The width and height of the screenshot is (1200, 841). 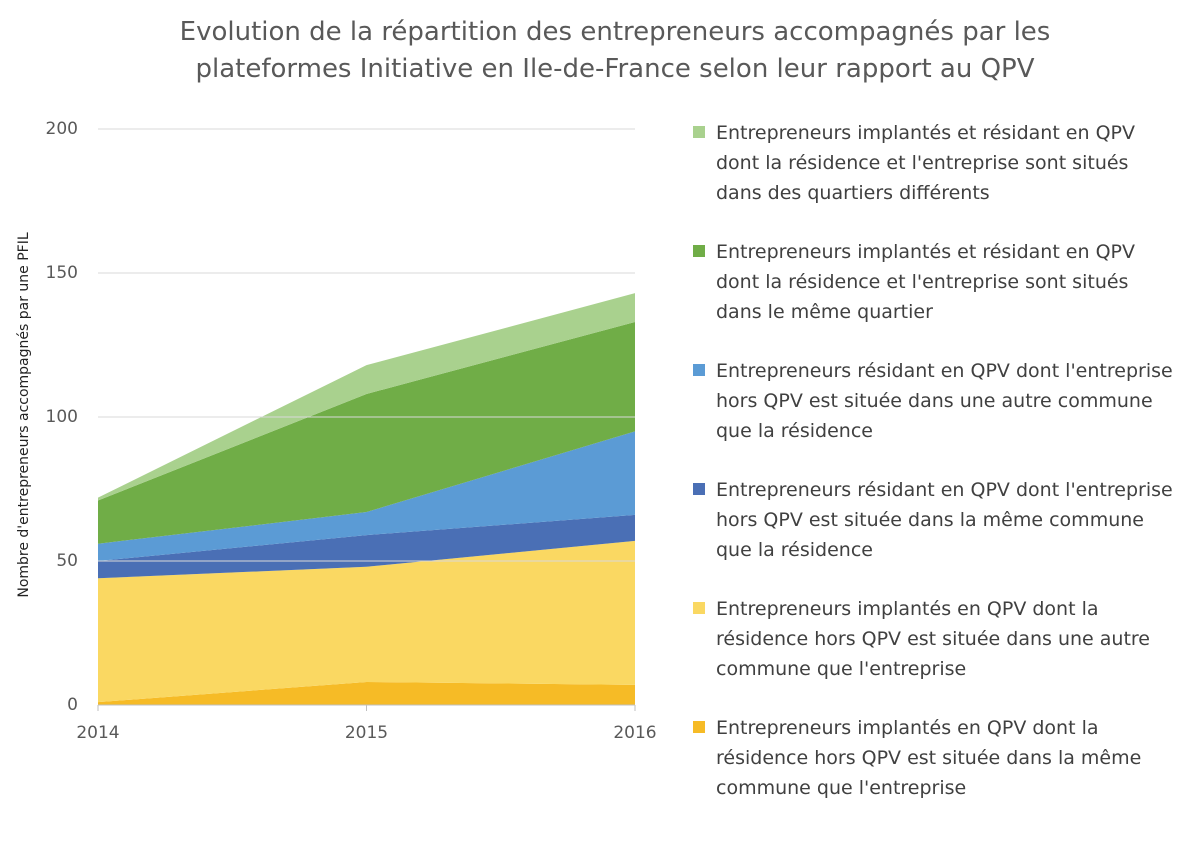 What do you see at coordinates (72, 705) in the screenshot?
I see `y-tick-label: 0` at bounding box center [72, 705].